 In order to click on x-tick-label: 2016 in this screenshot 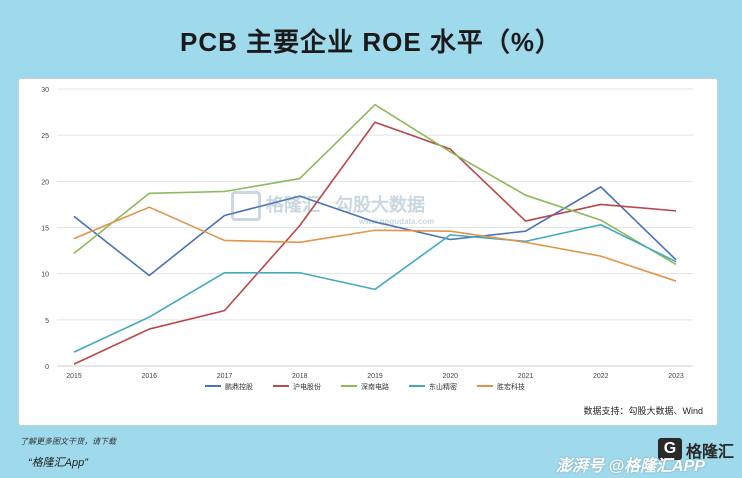, I will do `click(149, 376)`.